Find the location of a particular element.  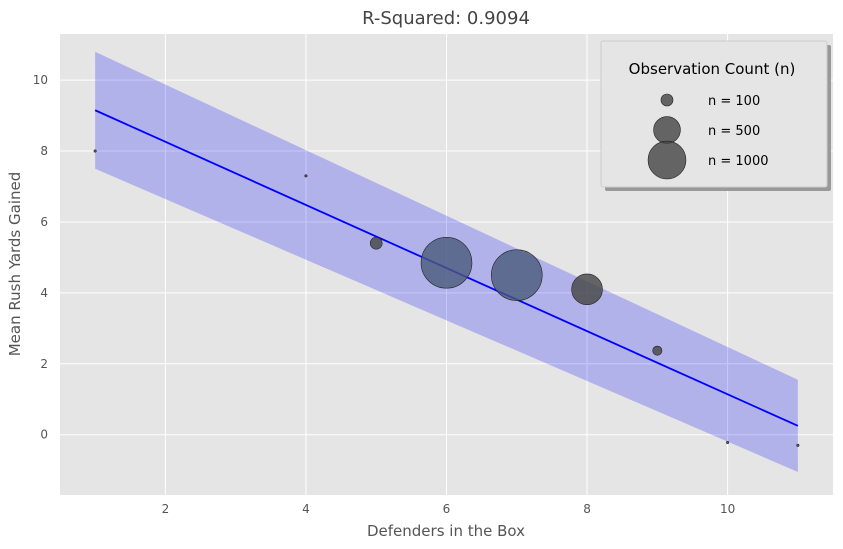

y-tick-label: 0 is located at coordinates (44, 435).